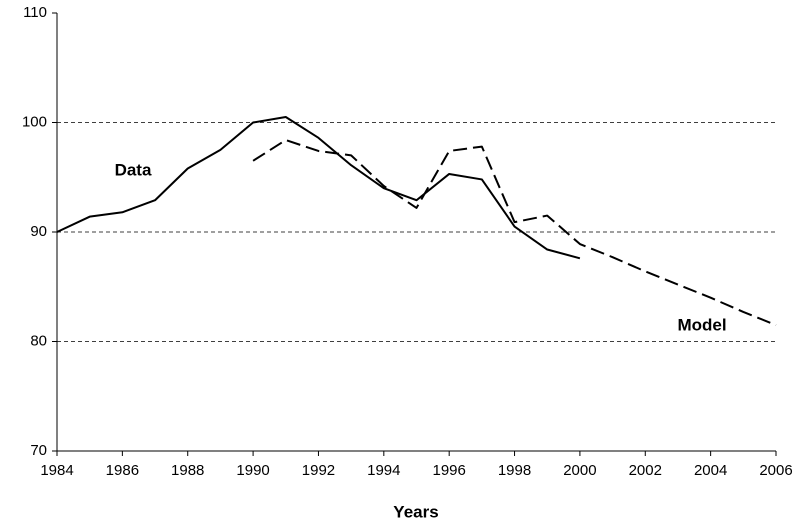 This screenshot has width=799, height=525. I want to click on x-tick-label: 1996, so click(448, 470).